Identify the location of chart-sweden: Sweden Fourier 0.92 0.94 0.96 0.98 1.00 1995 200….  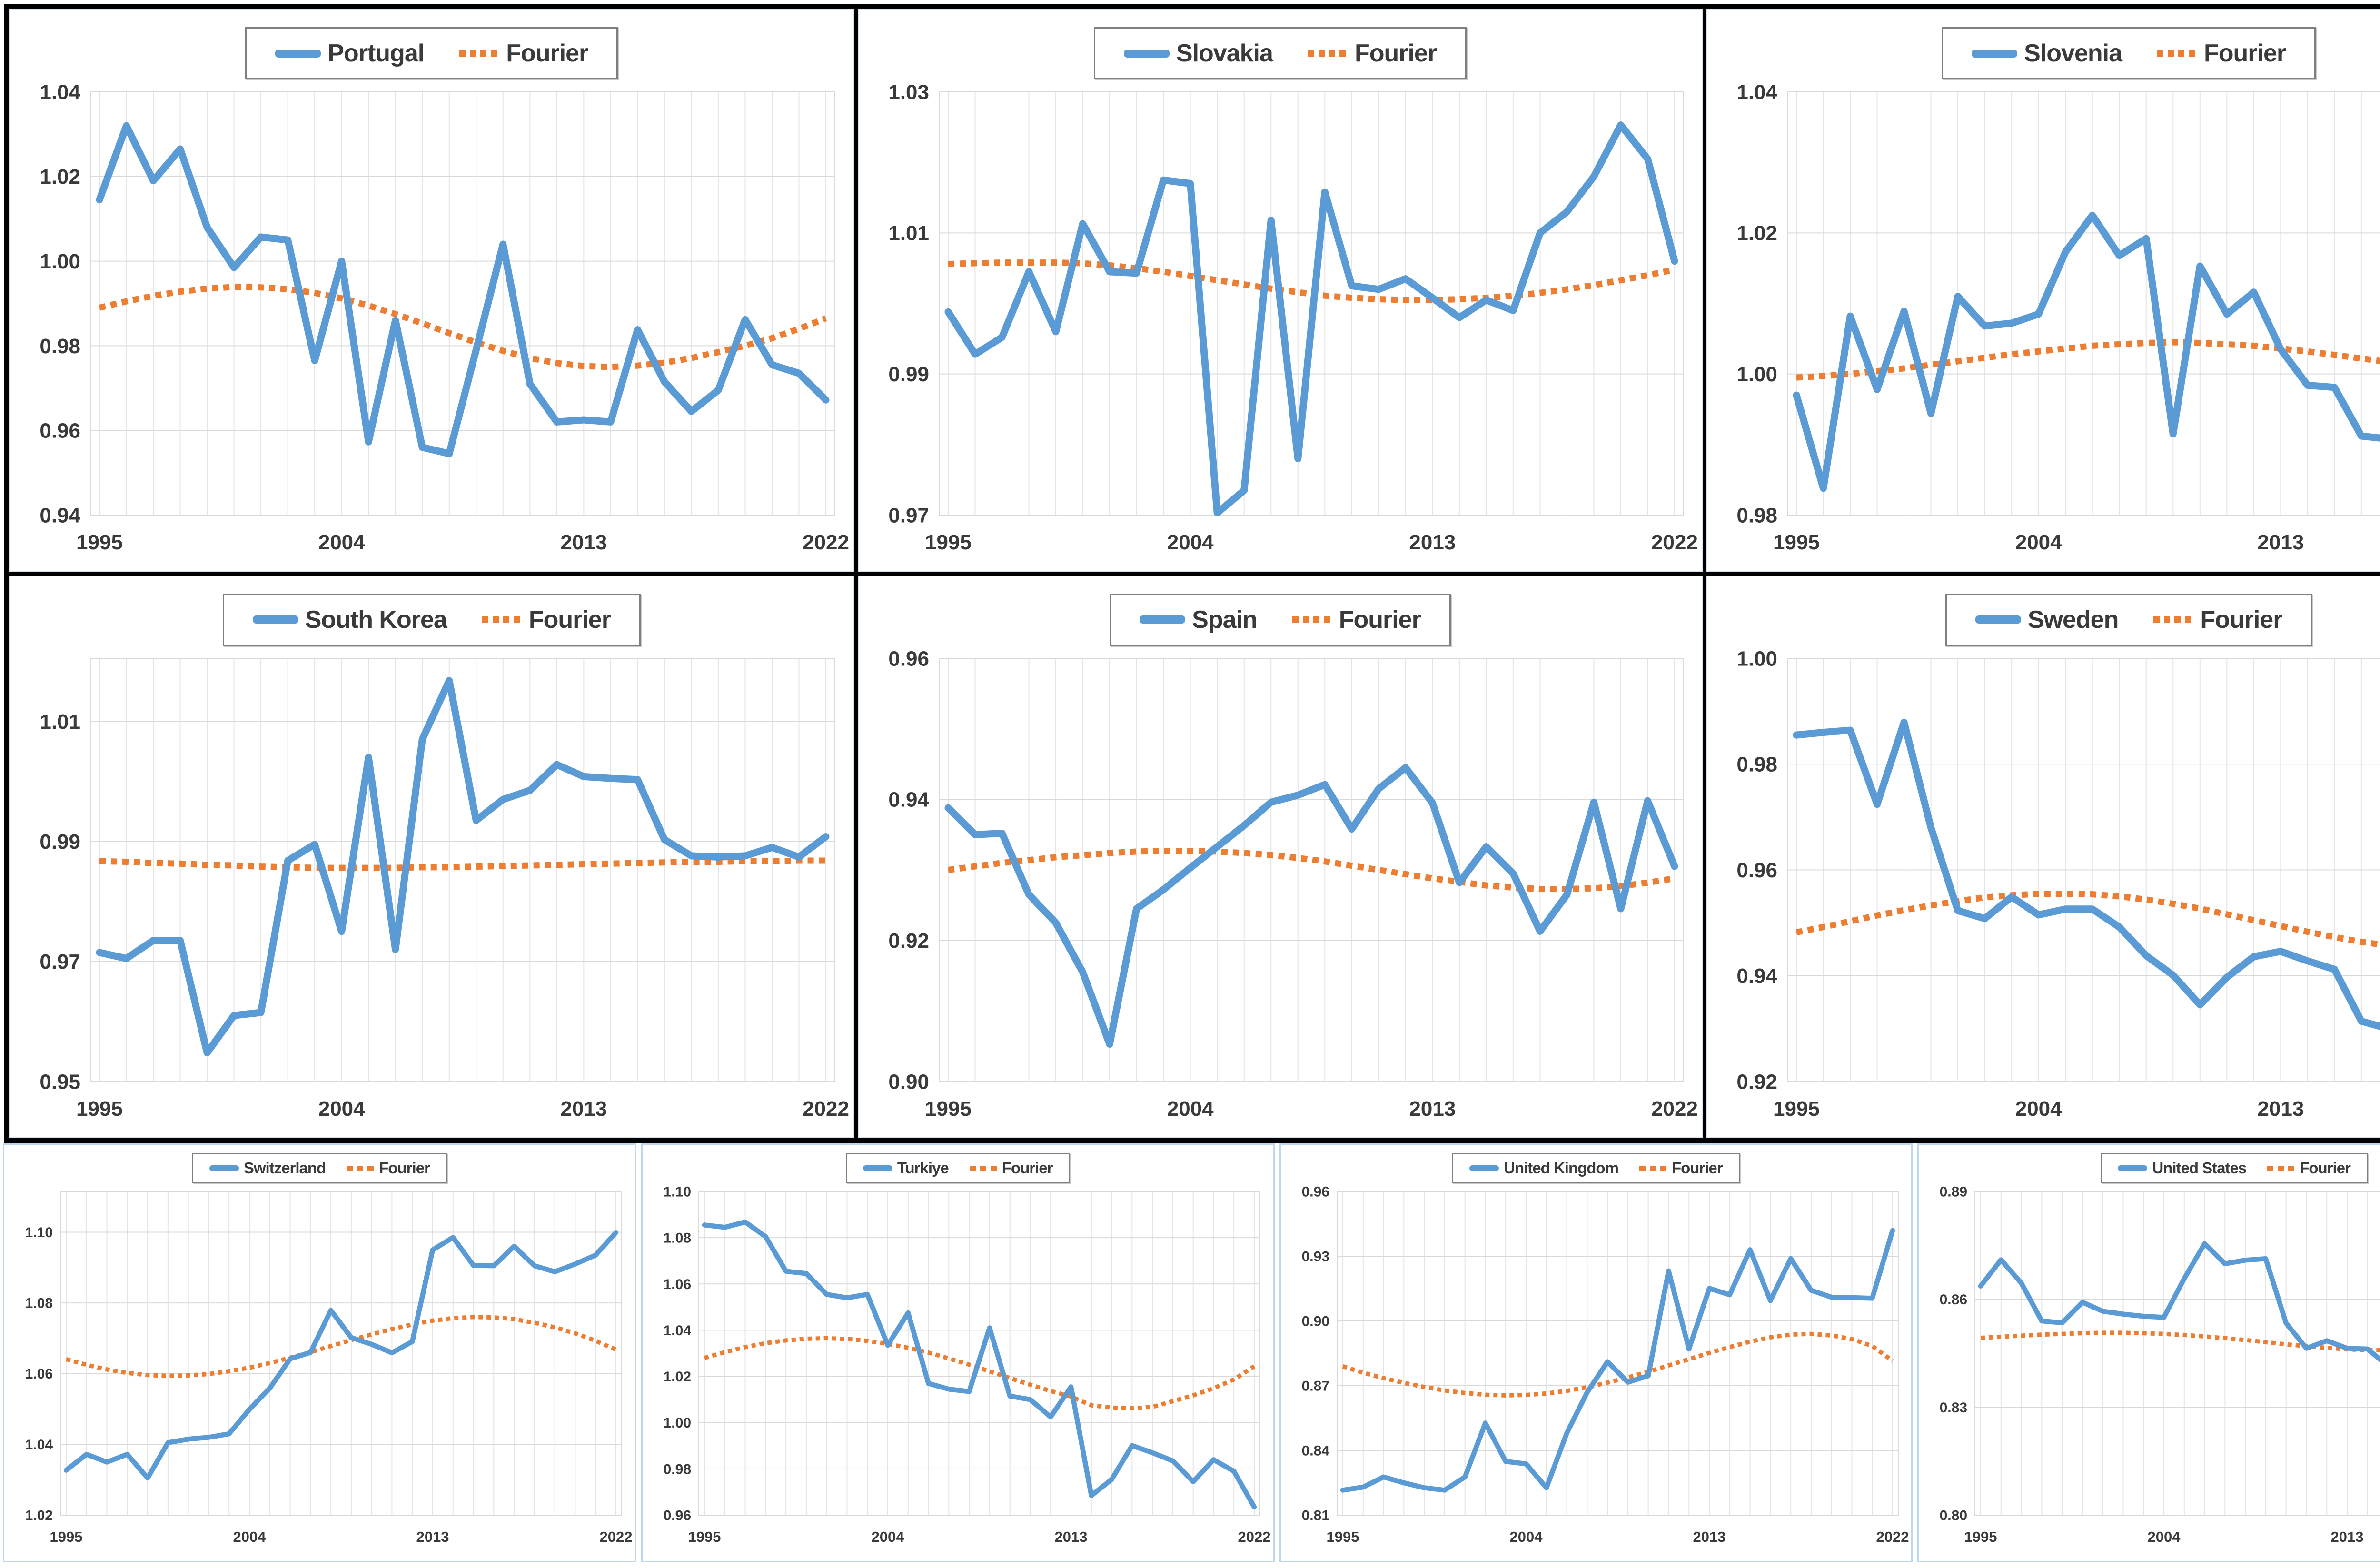
(2043, 857).